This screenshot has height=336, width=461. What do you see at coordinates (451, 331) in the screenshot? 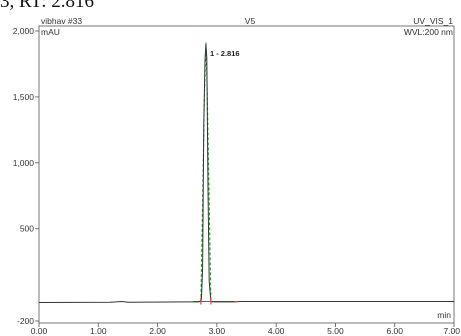
I see `x-tick-label: 7.00` at bounding box center [451, 331].